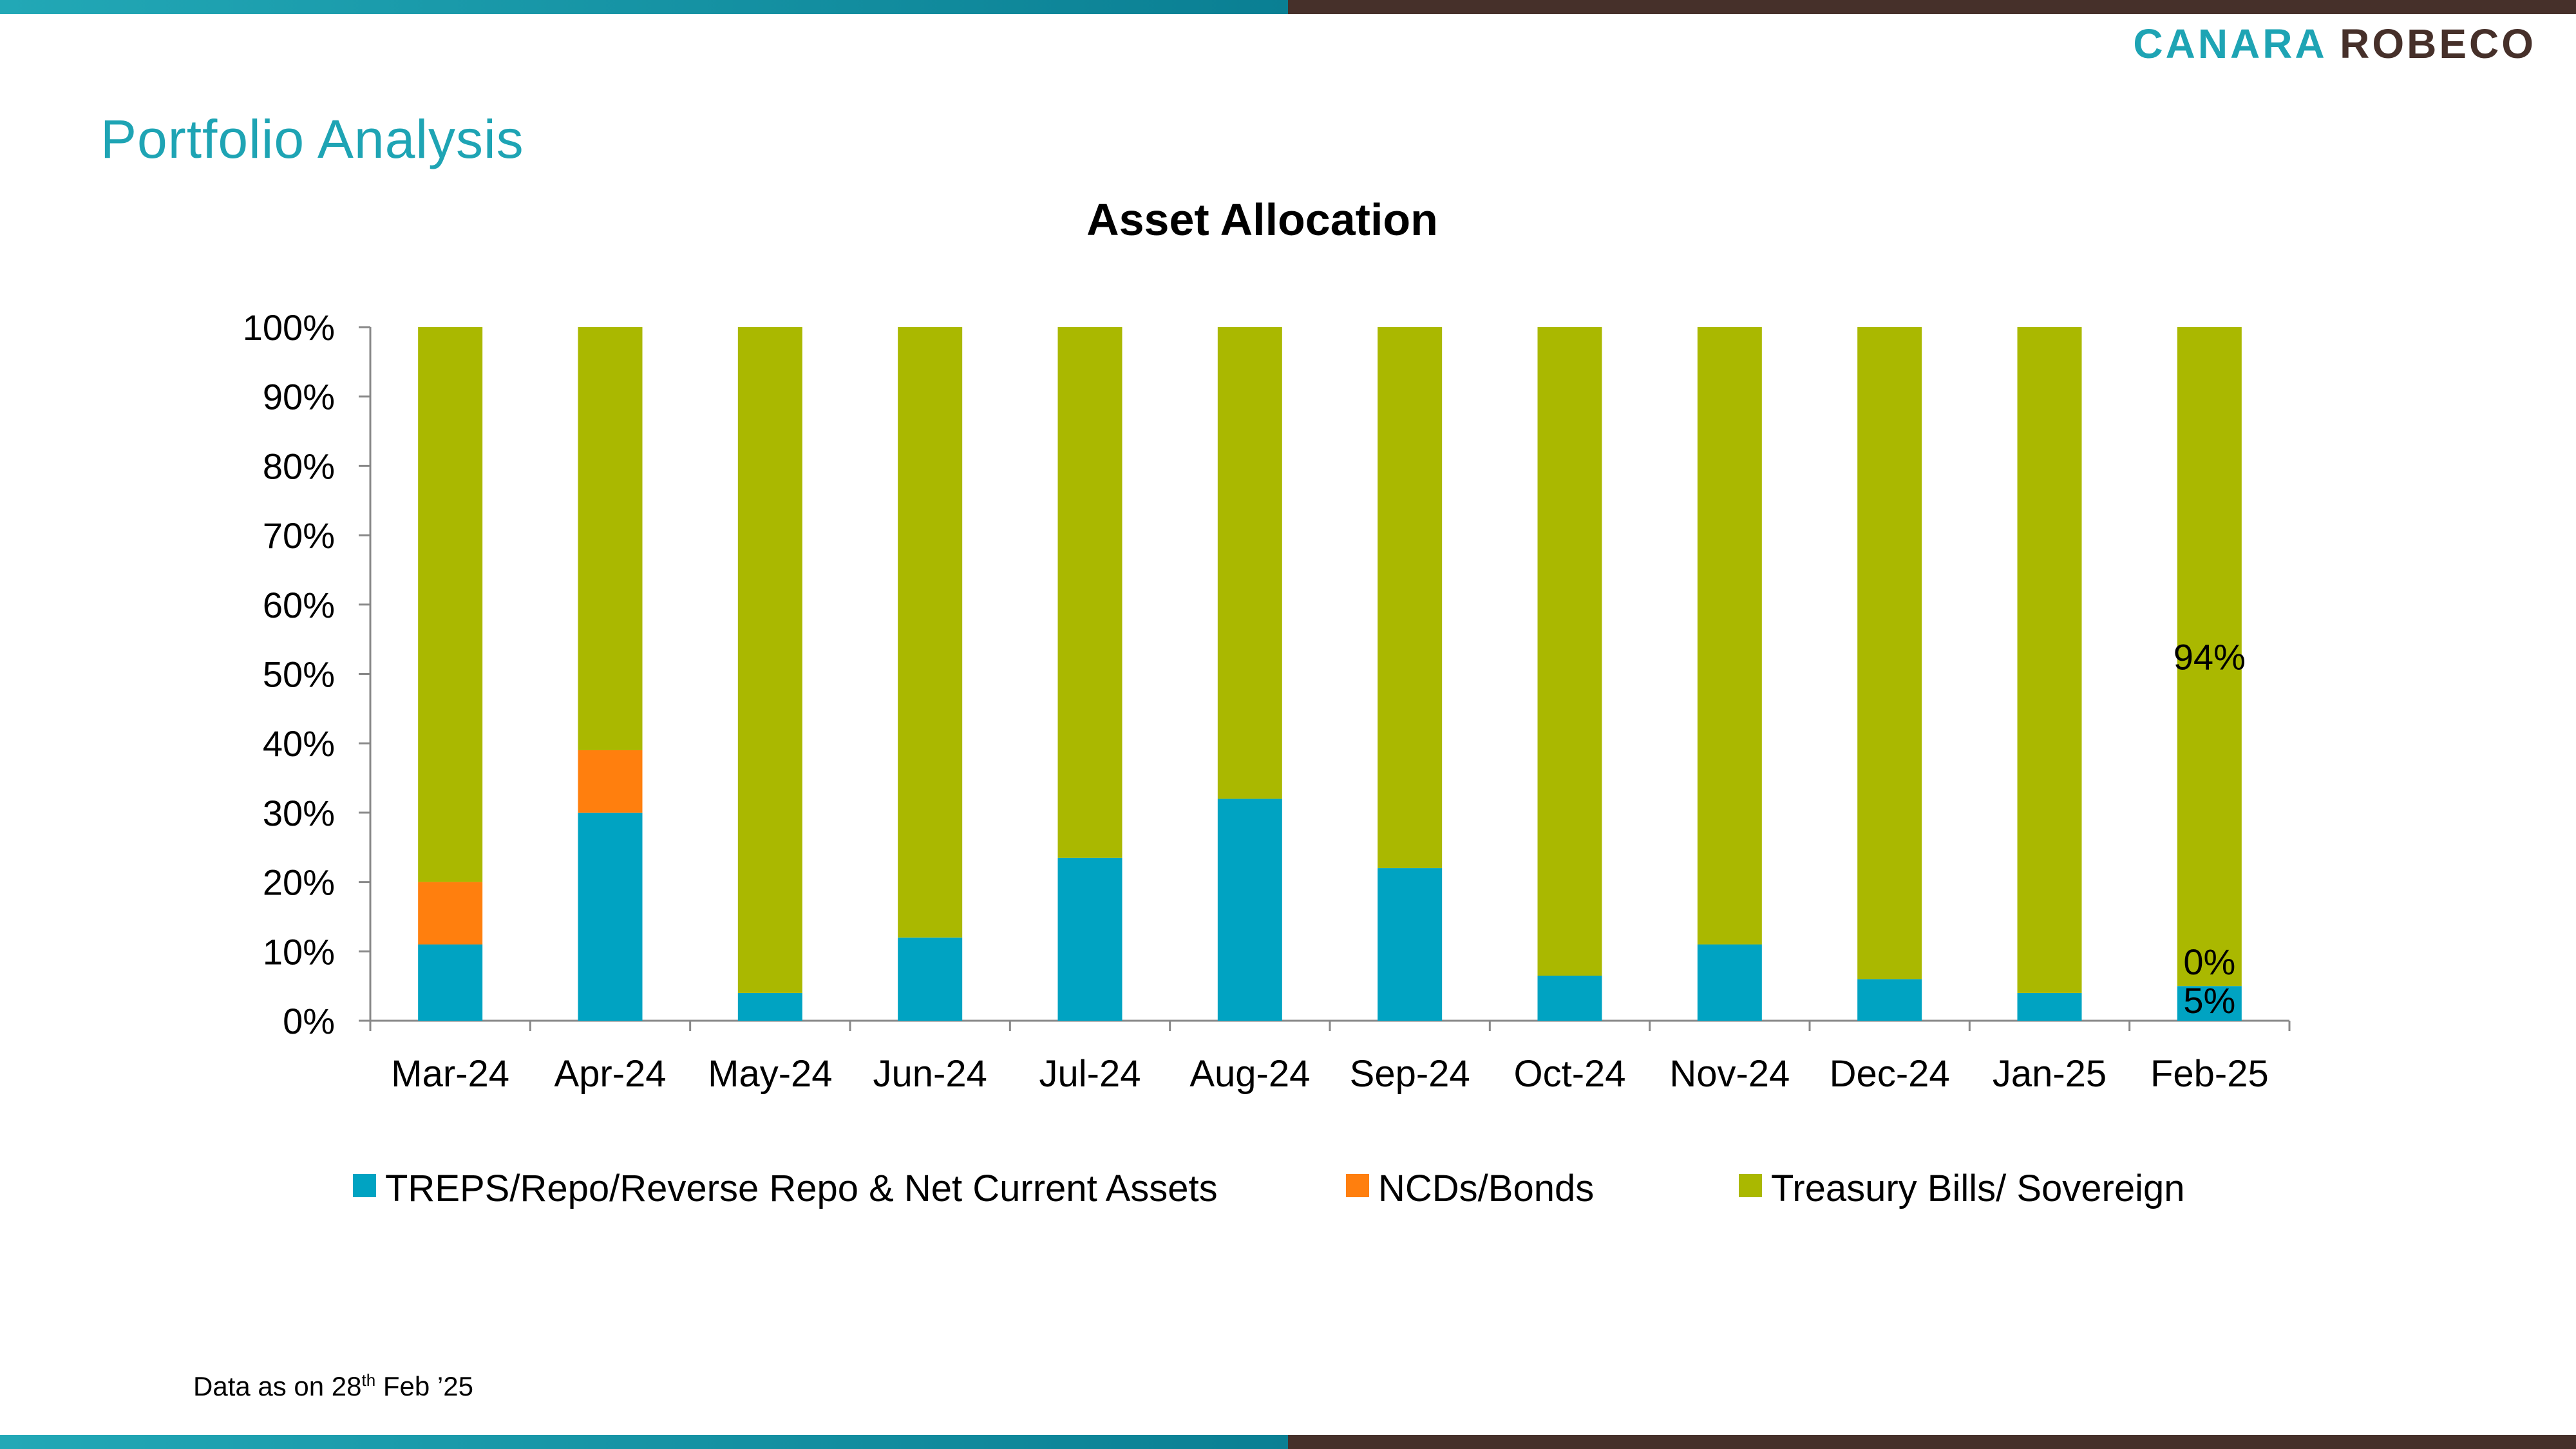  I want to click on bar-sep-24-treasury-bills-sovereign, so click(1411, 598).